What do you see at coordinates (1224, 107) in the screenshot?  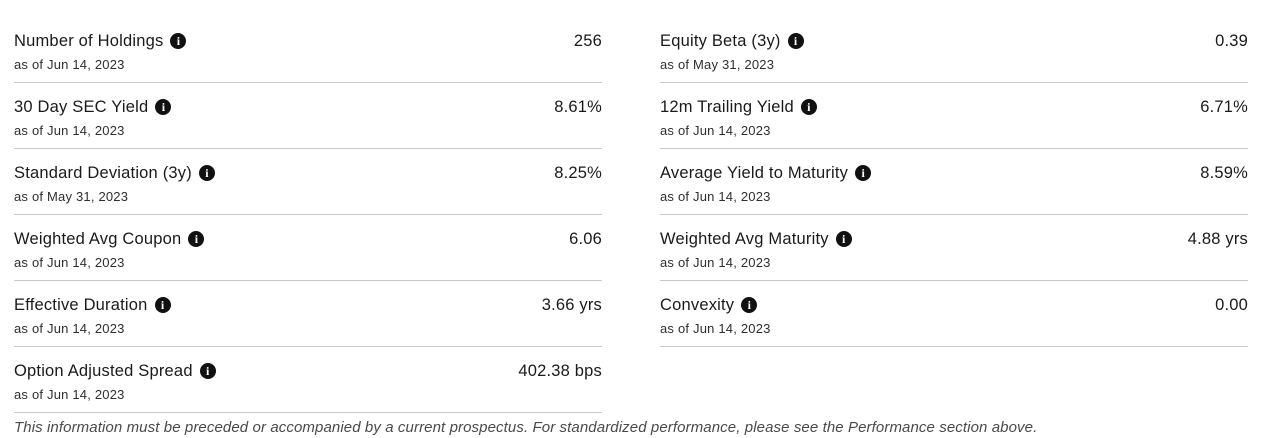 I see `stat-value: 6.71%` at bounding box center [1224, 107].